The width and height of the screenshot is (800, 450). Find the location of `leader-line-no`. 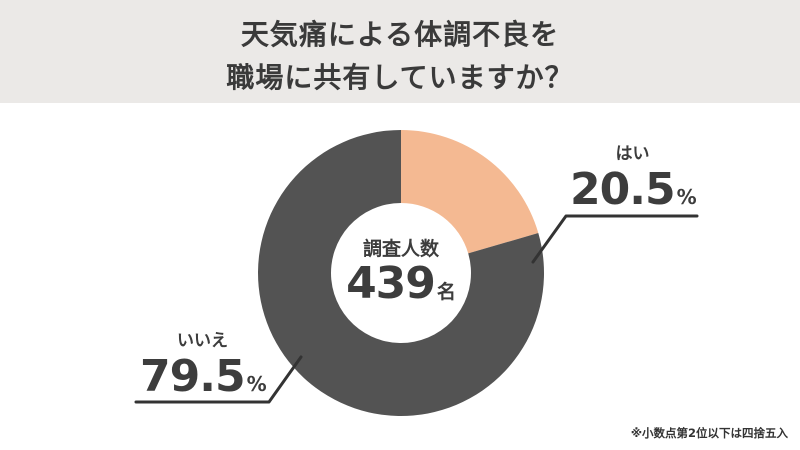

leader-line-no is located at coordinates (218, 379).